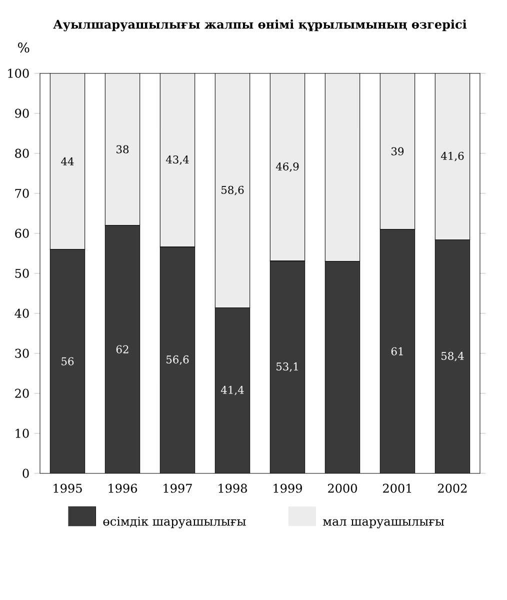 The width and height of the screenshot is (507, 600). What do you see at coordinates (123, 488) in the screenshot?
I see `x-tick-label: 1996` at bounding box center [123, 488].